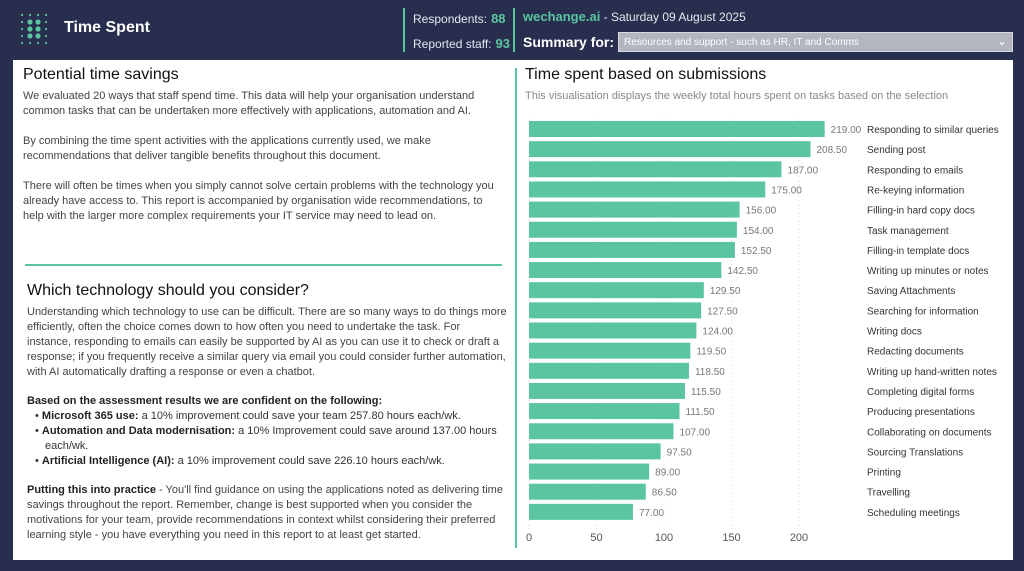 This screenshot has width=1024, height=571. Describe the element at coordinates (694, 432) in the screenshot. I see `data-label: 107.00` at that location.